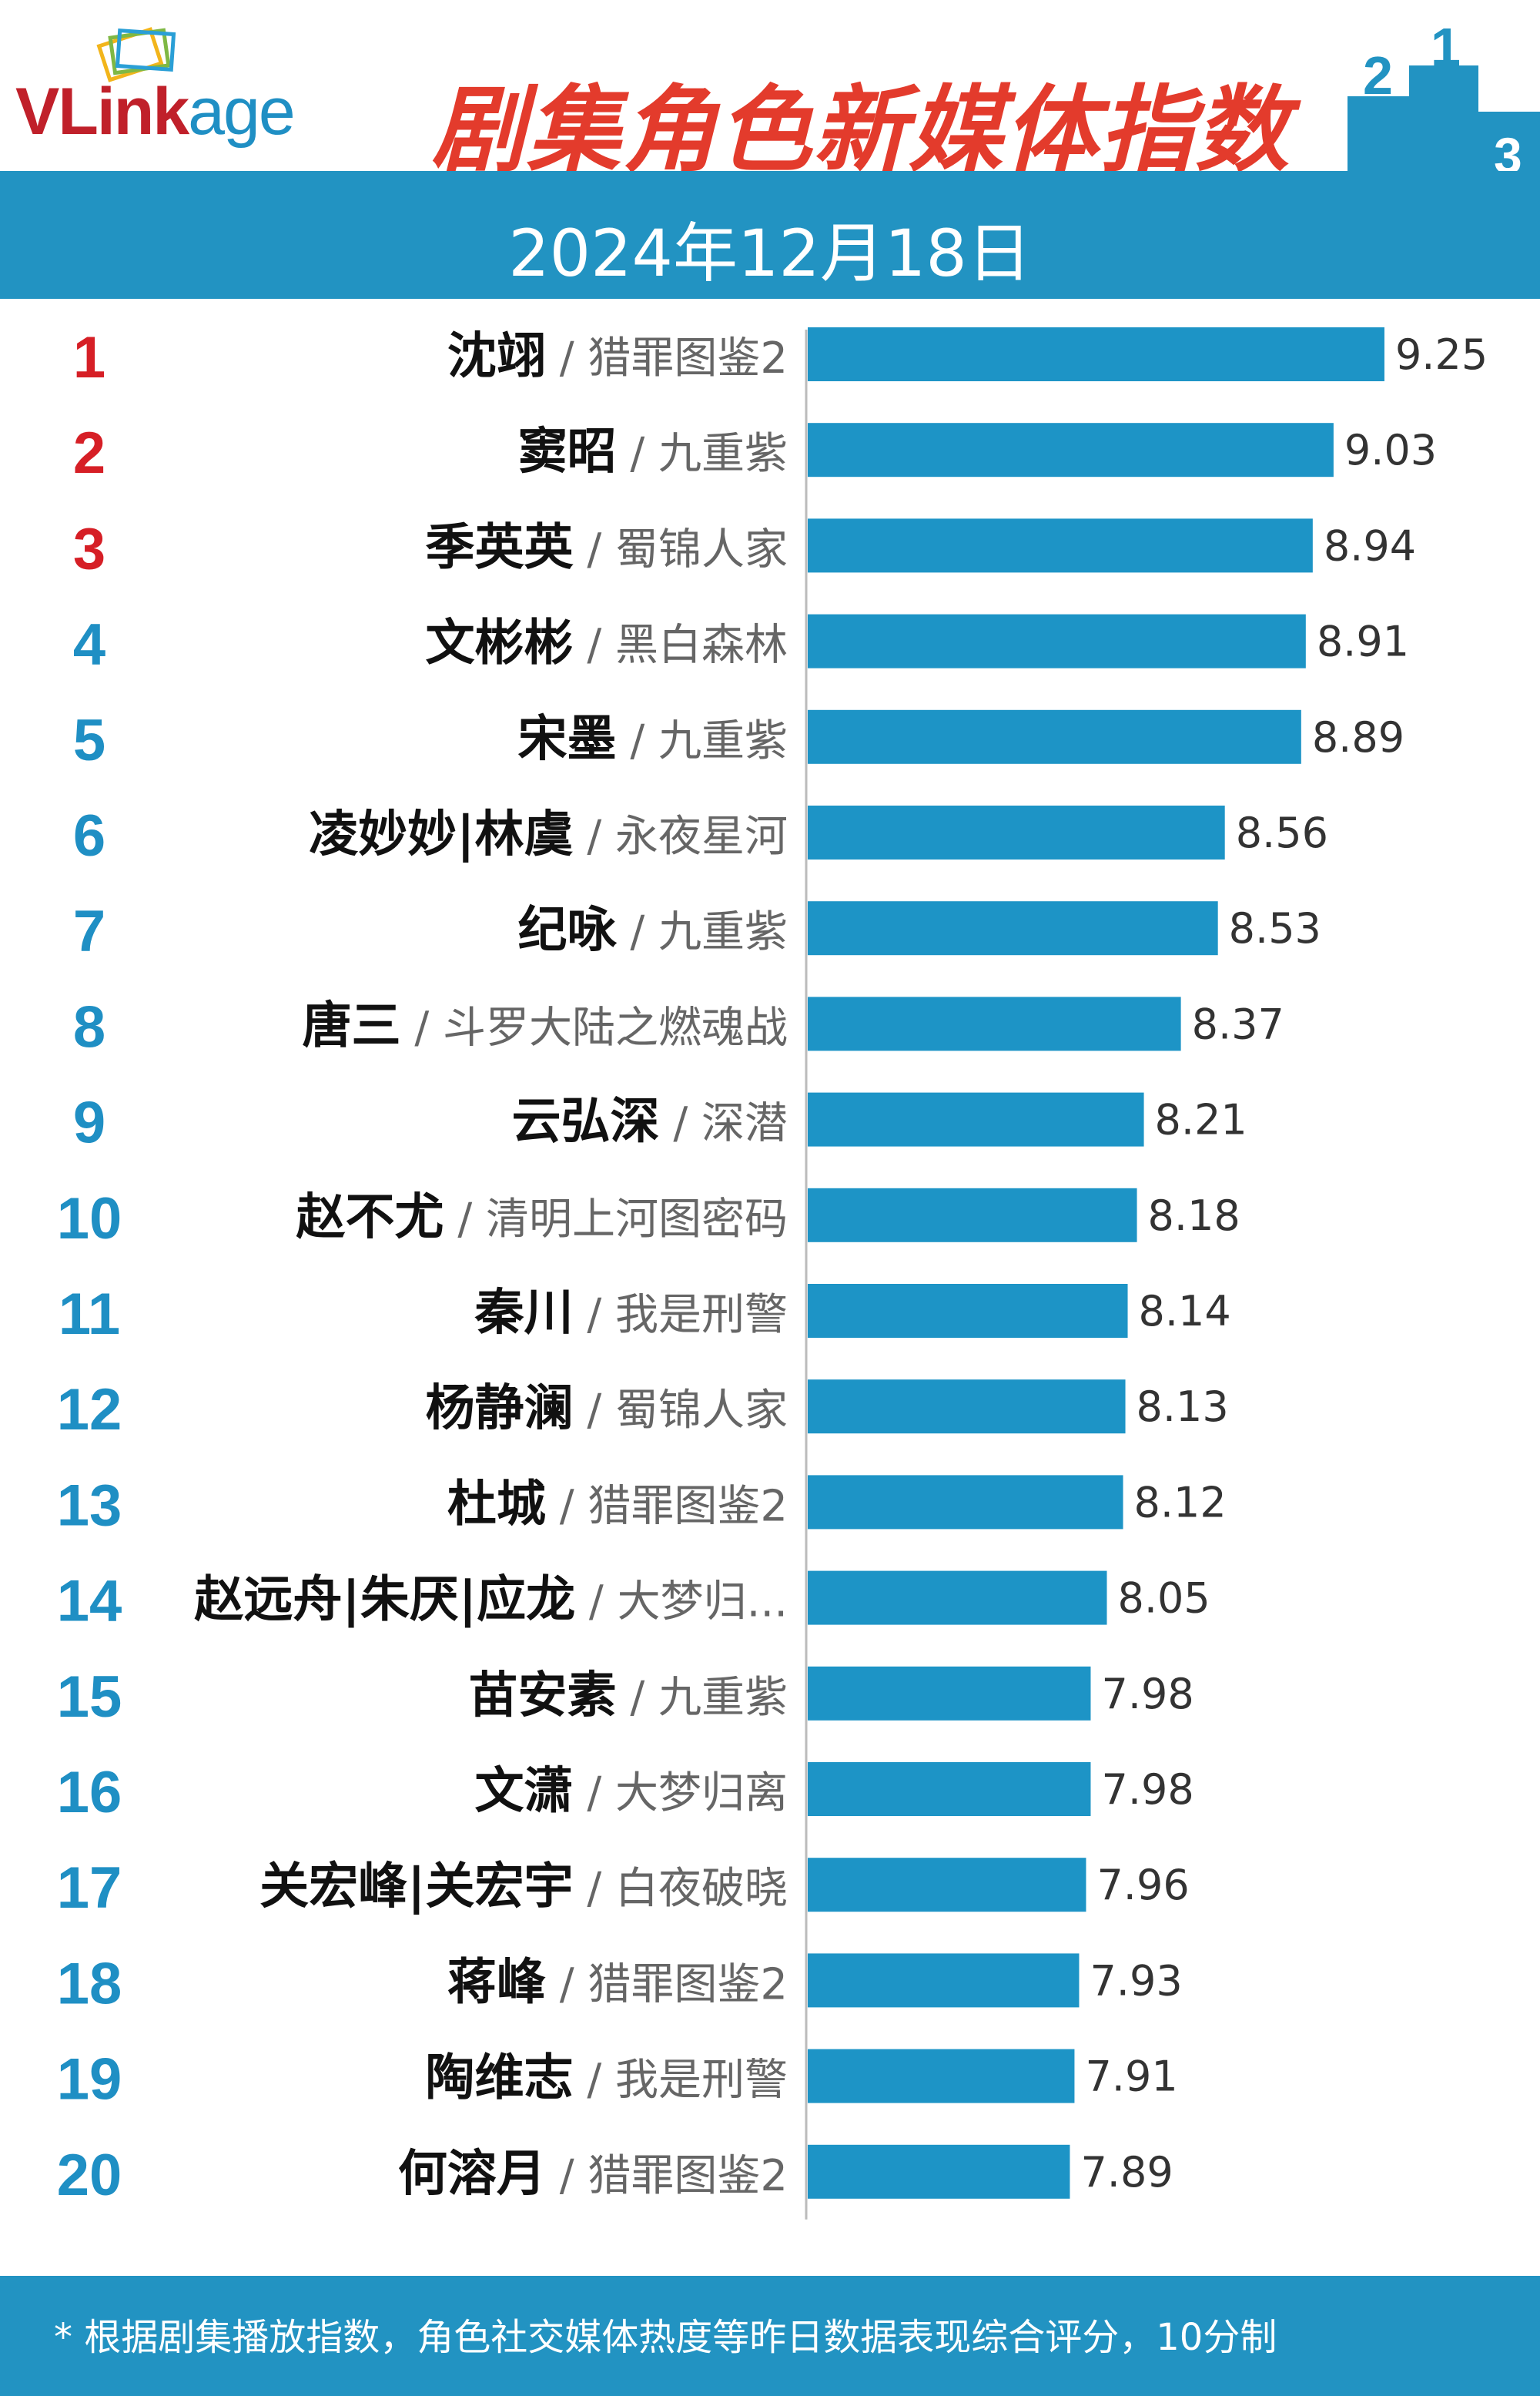 The height and width of the screenshot is (2396, 1540). Describe the element at coordinates (416, 1886) in the screenshot. I see `character-name: 关宏峰|关宏宇` at that location.